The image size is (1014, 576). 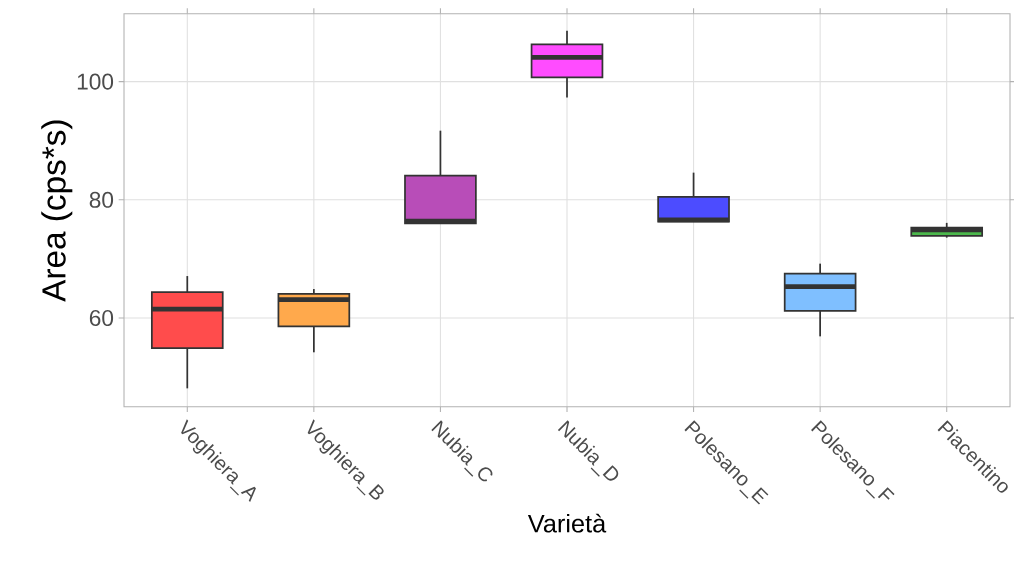 I want to click on x-axis-title: Varietà, so click(x=567, y=523).